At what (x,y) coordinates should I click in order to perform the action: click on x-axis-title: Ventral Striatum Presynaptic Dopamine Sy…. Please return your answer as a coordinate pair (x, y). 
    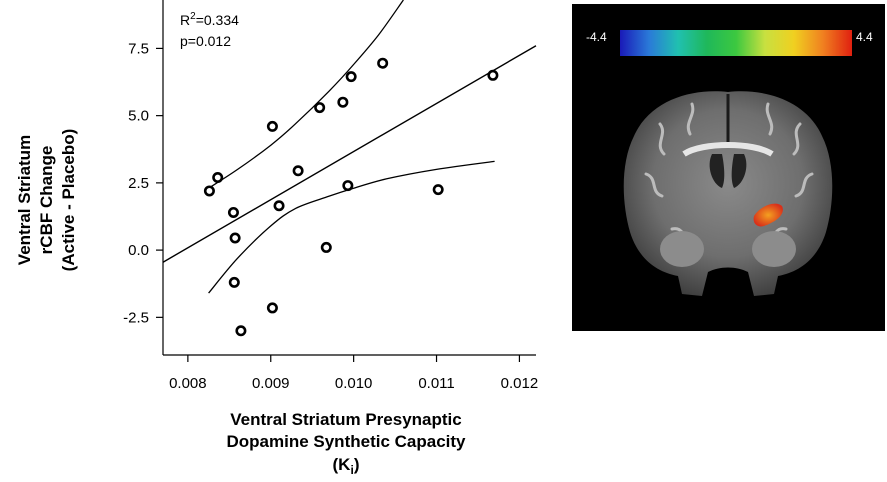
    Looking at the image, I should click on (346, 443).